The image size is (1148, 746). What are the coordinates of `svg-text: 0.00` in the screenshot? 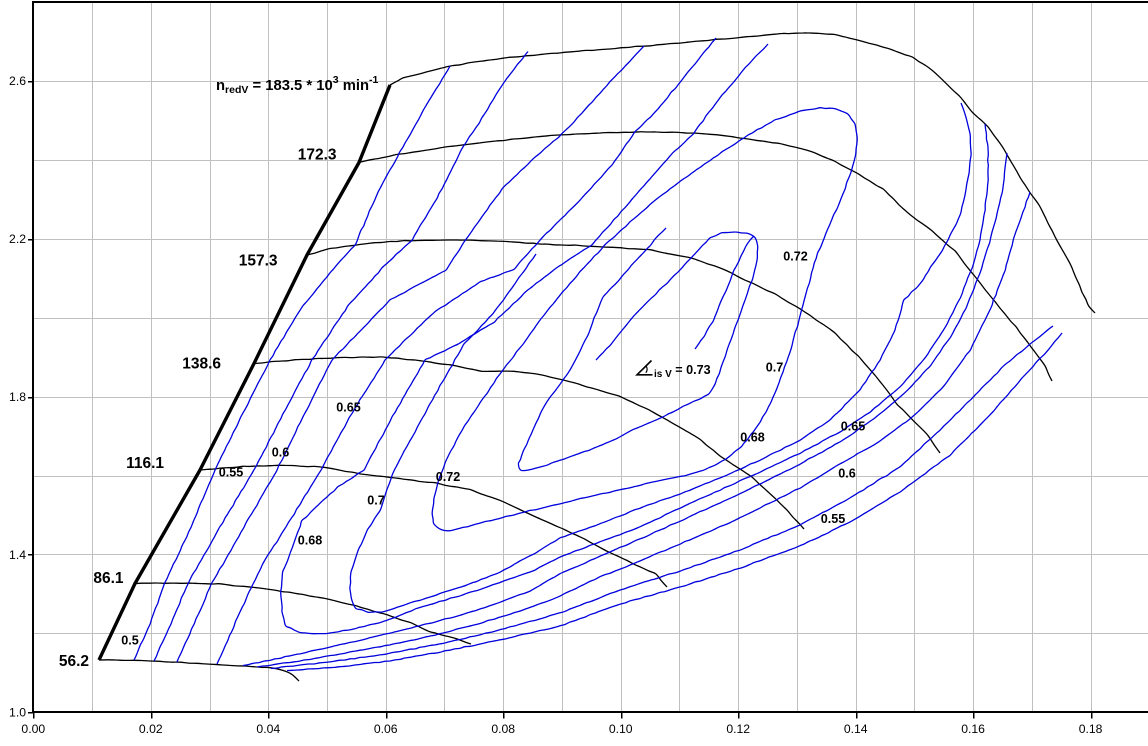 It's located at (33, 729).